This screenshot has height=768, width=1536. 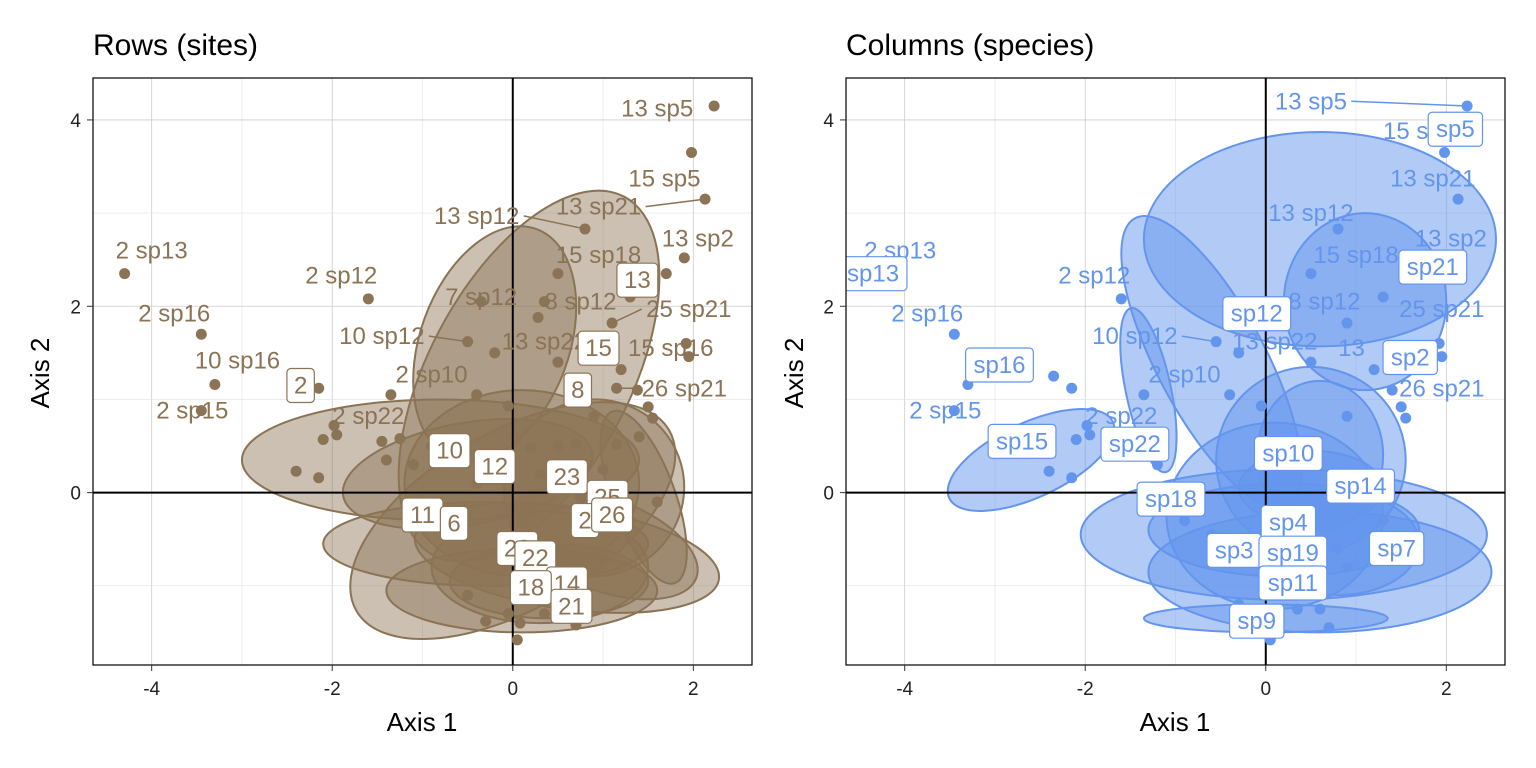 What do you see at coordinates (1022, 441) in the screenshot?
I see `group-label: sp15` at bounding box center [1022, 441].